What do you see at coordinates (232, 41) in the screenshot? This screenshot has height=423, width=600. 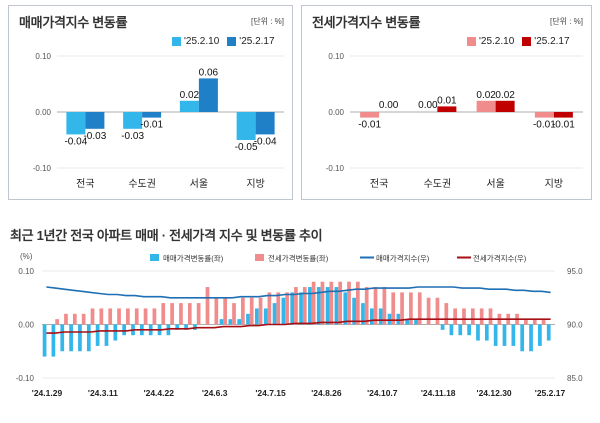 I see `legend-swatch-sale-curr` at bounding box center [232, 41].